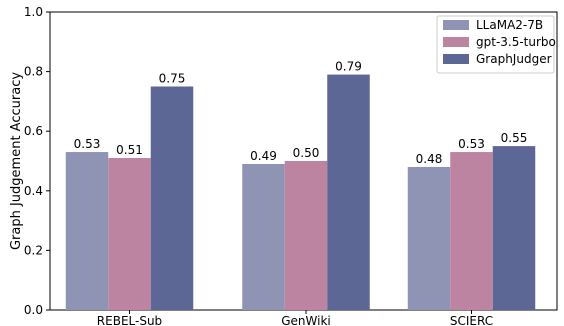 This screenshot has height=326, width=564. What do you see at coordinates (172, 79) in the screenshot?
I see `bar-value-label: 0.75` at bounding box center [172, 79].